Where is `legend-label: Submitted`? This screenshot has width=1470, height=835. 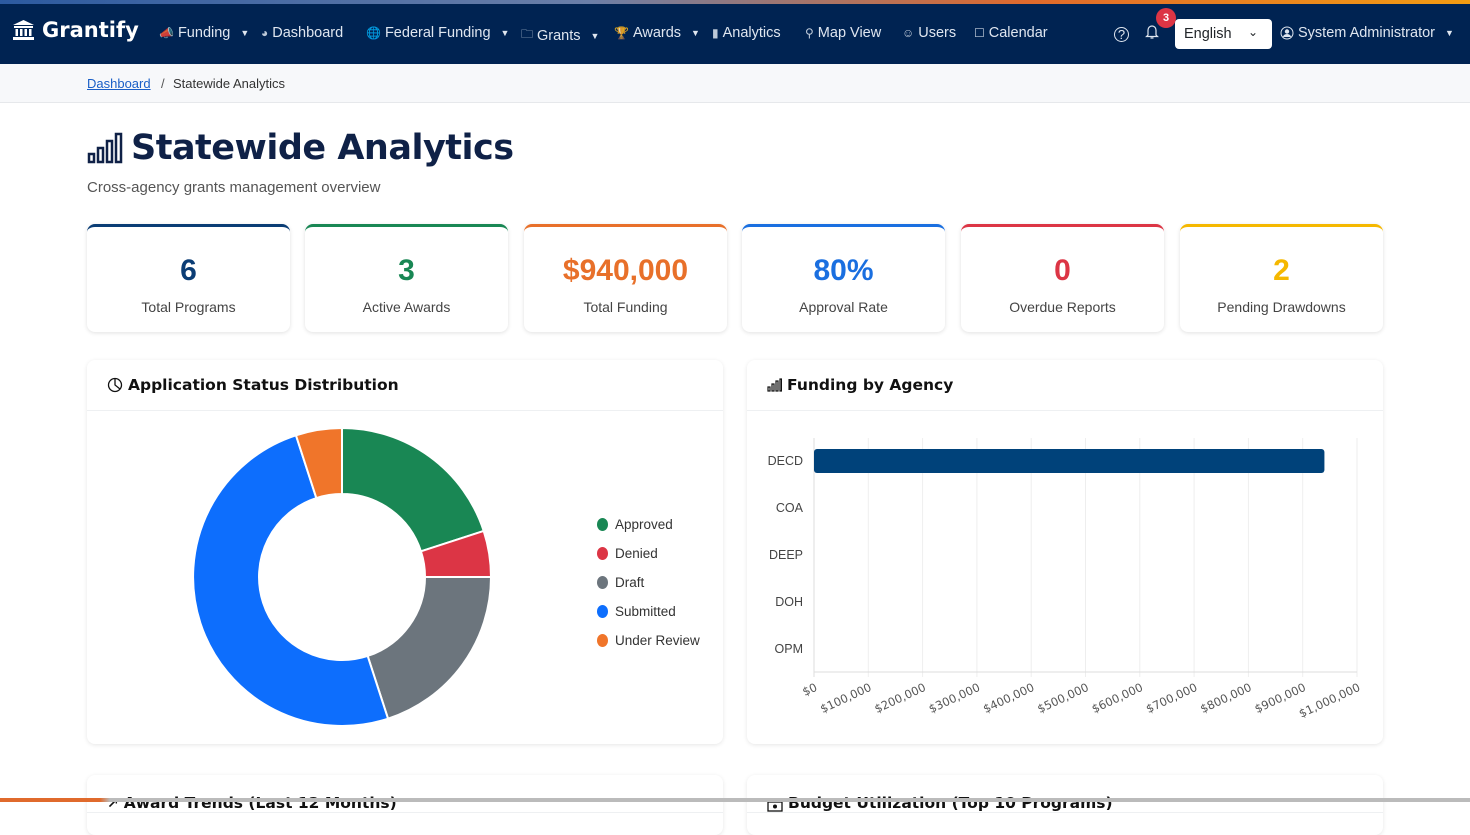 legend-label: Submitted is located at coordinates (645, 611).